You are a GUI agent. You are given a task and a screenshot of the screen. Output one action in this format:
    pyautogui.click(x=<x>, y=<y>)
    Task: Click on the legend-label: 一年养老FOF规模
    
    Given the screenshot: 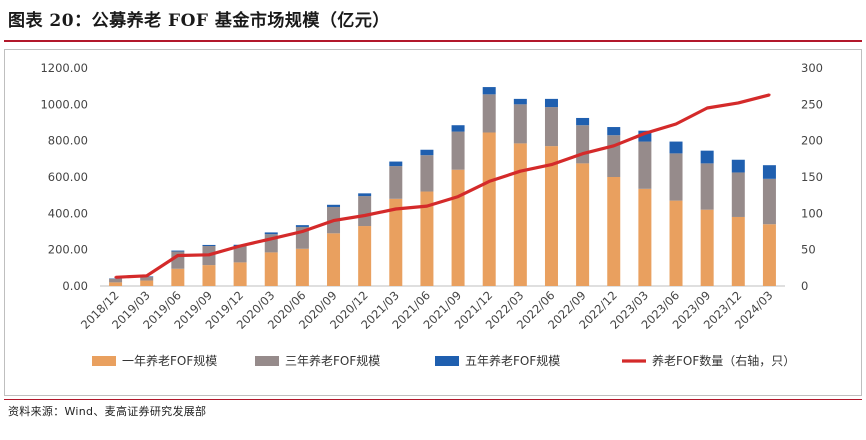 What is the action you would take?
    pyautogui.click(x=169, y=360)
    